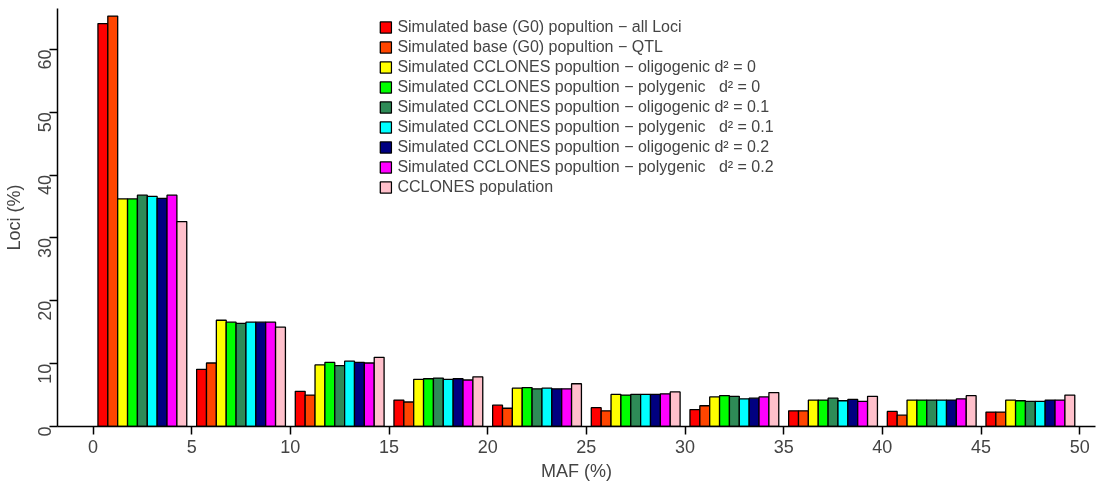 The width and height of the screenshot is (1105, 483). Describe the element at coordinates (93, 446) in the screenshot. I see `x-tick-label: 0` at that location.